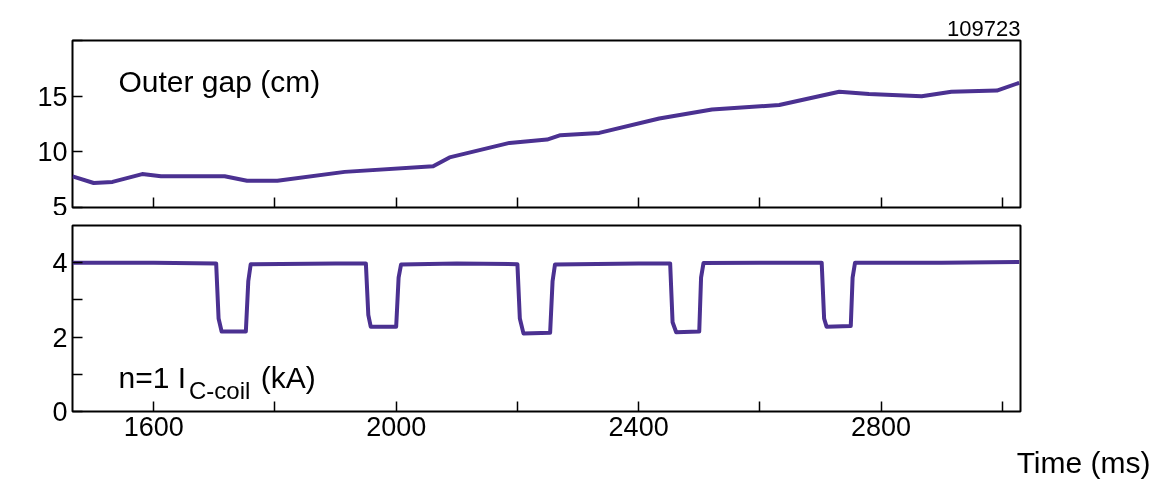  What do you see at coordinates (60, 206) in the screenshot?
I see `y-tick-label: 5` at bounding box center [60, 206].